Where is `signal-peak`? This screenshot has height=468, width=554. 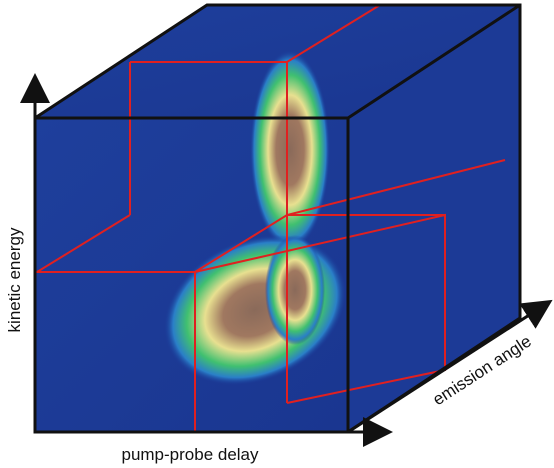 signal-peak is located at coordinates (295, 290).